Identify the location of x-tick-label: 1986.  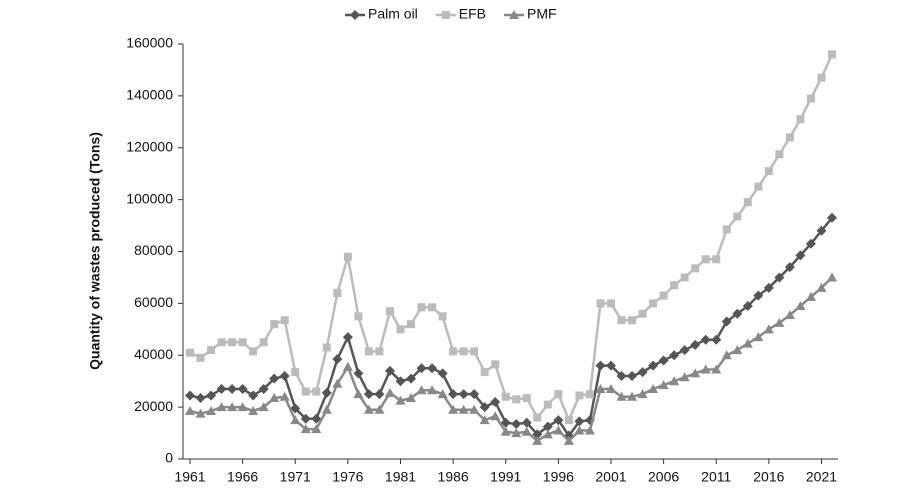
(453, 477).